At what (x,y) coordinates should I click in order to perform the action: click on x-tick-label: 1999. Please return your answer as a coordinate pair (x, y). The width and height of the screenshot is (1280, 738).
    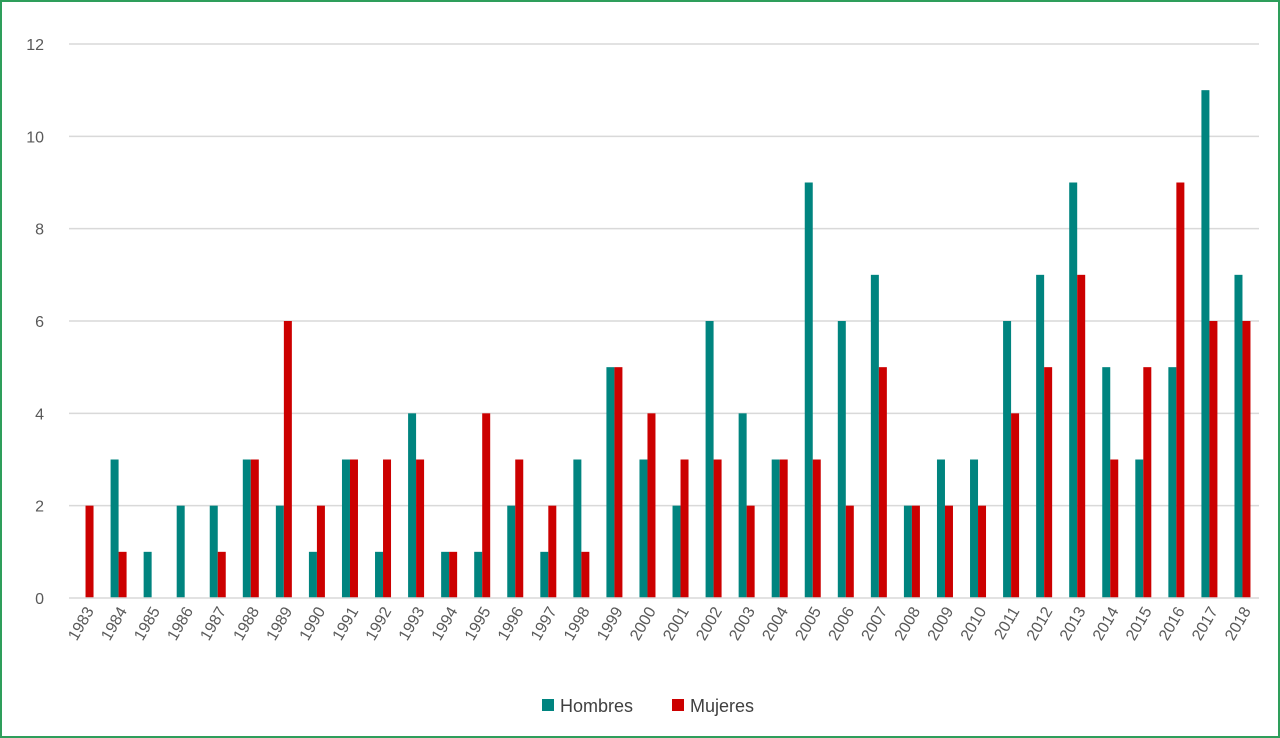
    Looking at the image, I should click on (610, 623).